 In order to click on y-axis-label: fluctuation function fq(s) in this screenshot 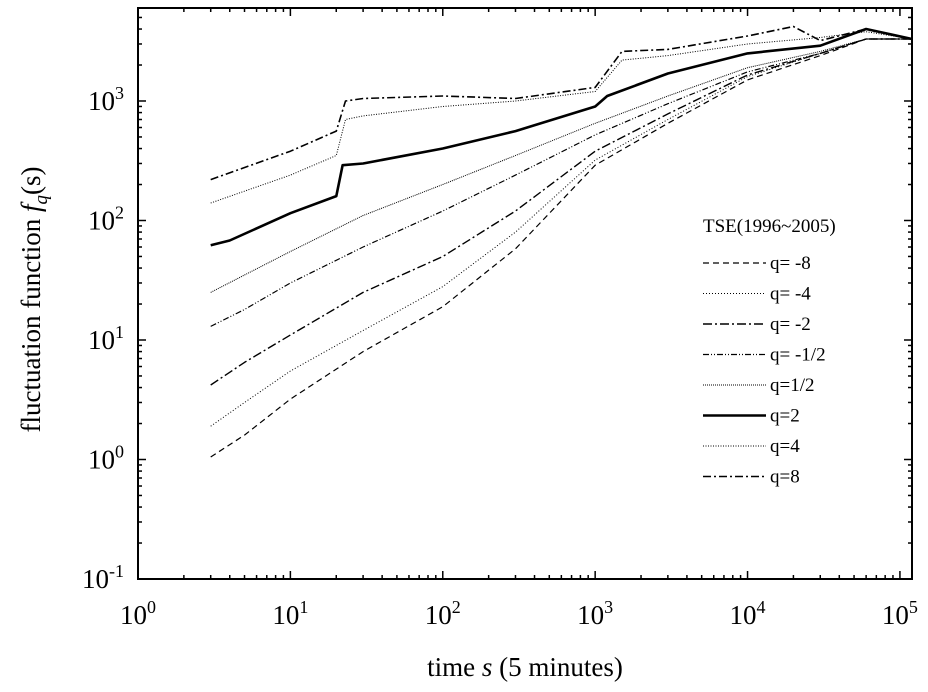, I will do `click(34, 300)`.